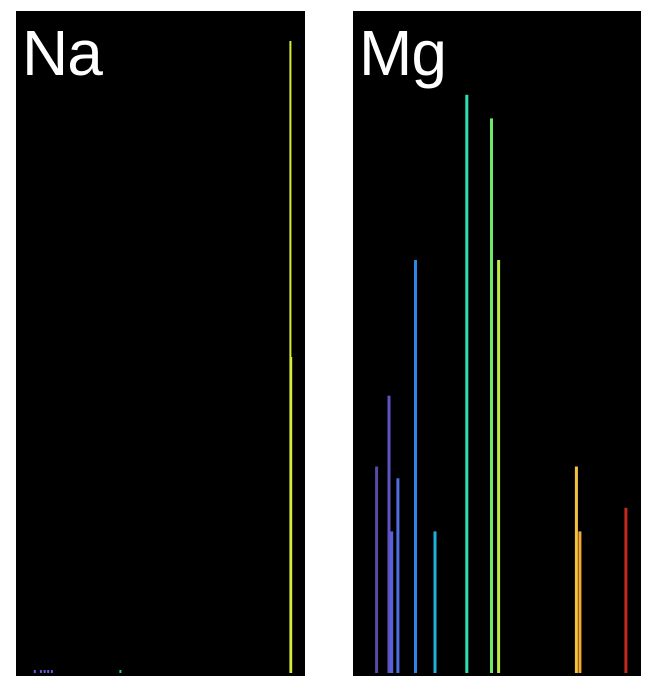 The width and height of the screenshot is (654, 690). I want to click on panel-label-na: Na, so click(62, 53).